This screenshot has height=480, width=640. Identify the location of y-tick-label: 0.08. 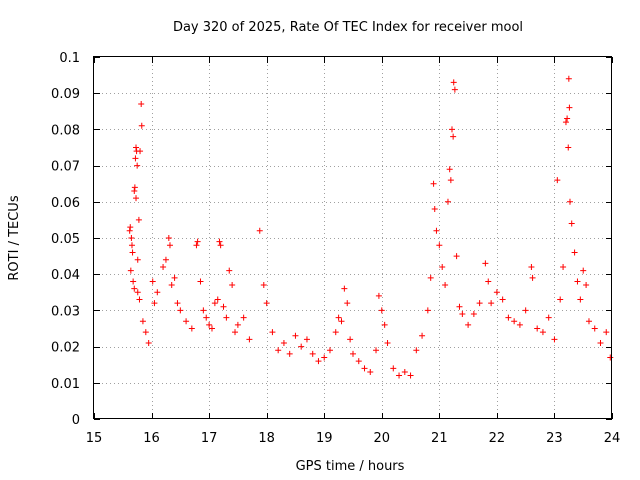
(65, 130).